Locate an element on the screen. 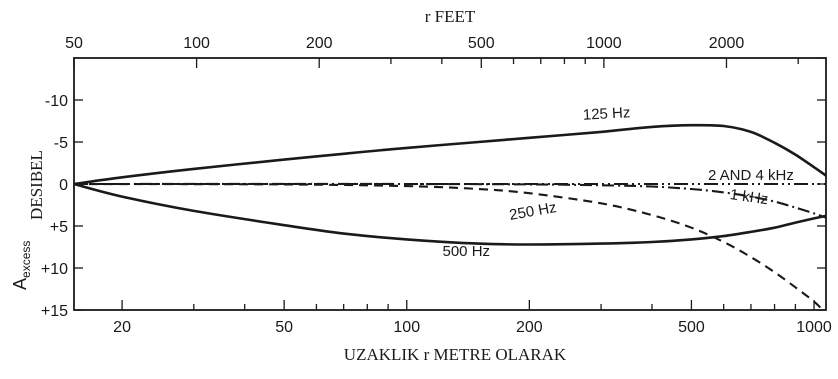  bottom-axis-title: UZAKLIK r METRE OLARAK is located at coordinates (455, 354).